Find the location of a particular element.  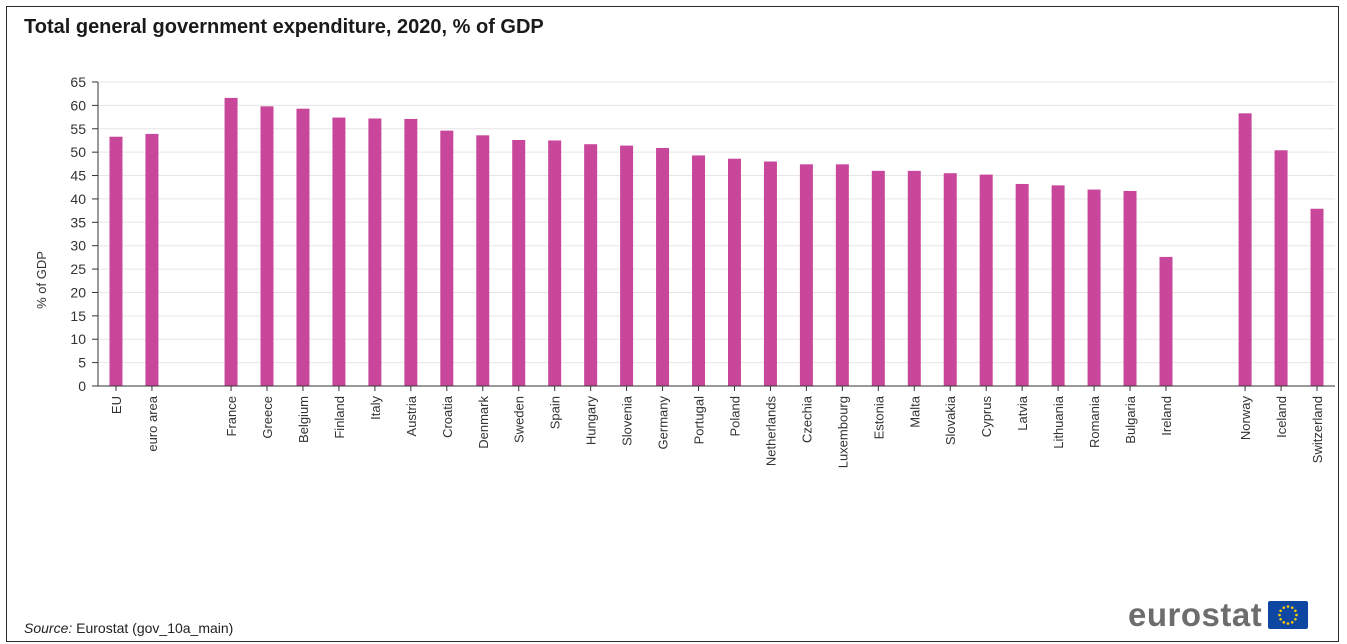

y-tick-label: 30 is located at coordinates (78, 246).